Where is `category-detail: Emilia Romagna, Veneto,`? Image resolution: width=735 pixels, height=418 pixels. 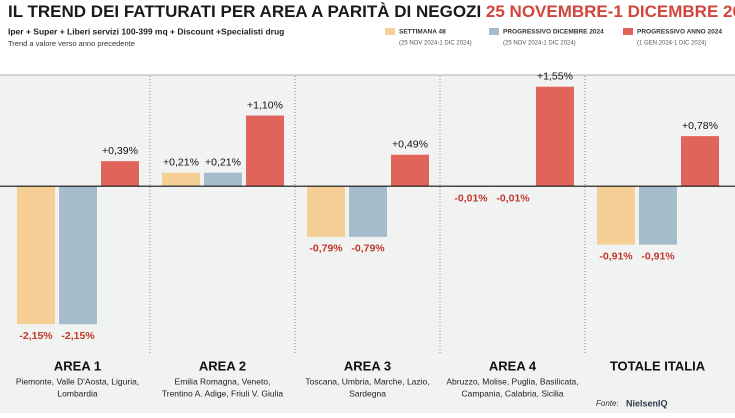 category-detail: Emilia Romagna, Veneto, is located at coordinates (223, 381).